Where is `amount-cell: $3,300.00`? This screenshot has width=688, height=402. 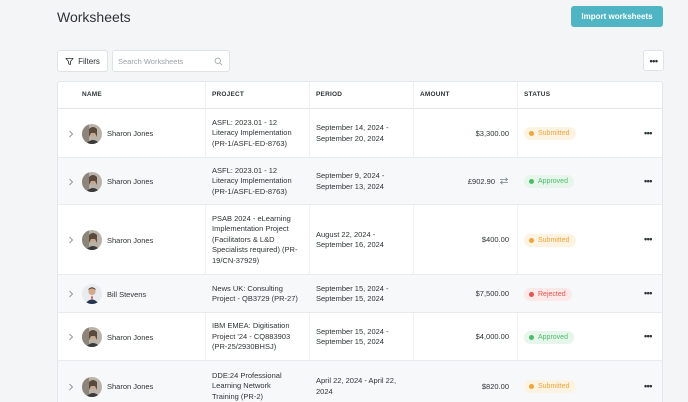 amount-cell: $3,300.00 is located at coordinates (492, 133).